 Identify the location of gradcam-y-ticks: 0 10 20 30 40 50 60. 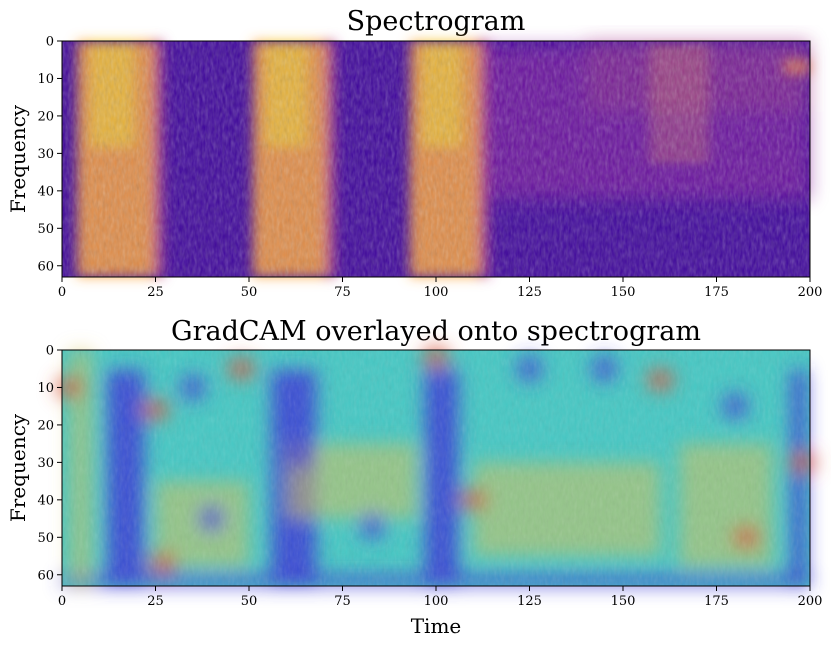
(49, 463).